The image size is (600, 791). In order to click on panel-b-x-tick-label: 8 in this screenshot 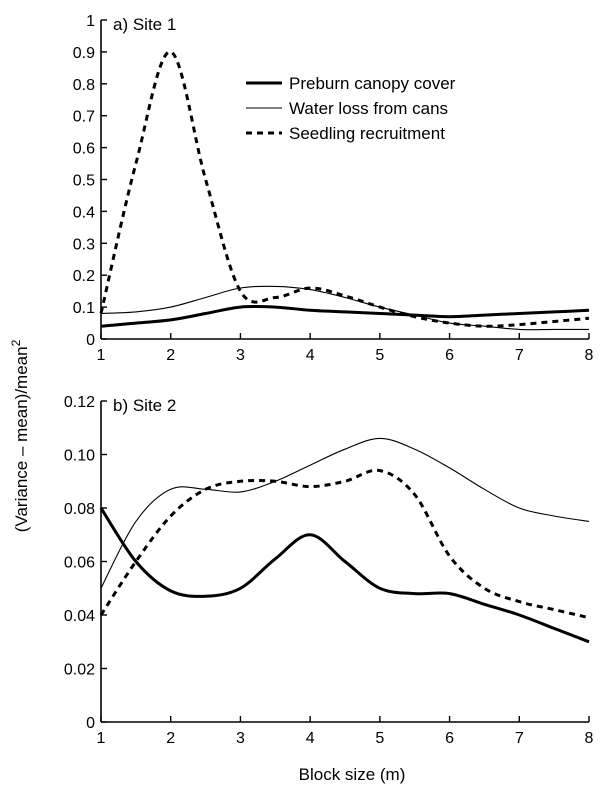, I will do `click(589, 738)`.